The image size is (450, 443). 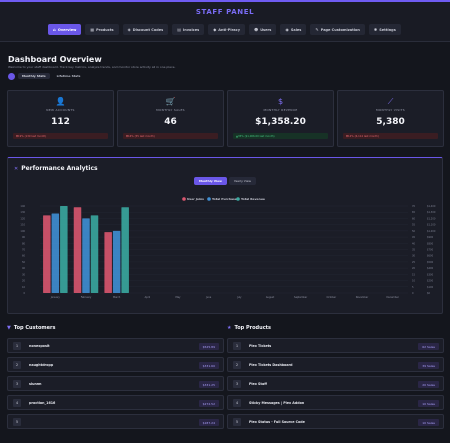 I want to click on top-products-title: ★ Top Products, so click(x=249, y=328).